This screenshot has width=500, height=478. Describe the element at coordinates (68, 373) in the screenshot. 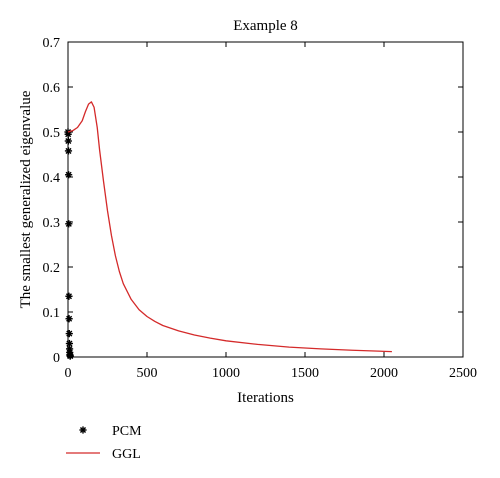

I see `x-tick-label: 0` at that location.